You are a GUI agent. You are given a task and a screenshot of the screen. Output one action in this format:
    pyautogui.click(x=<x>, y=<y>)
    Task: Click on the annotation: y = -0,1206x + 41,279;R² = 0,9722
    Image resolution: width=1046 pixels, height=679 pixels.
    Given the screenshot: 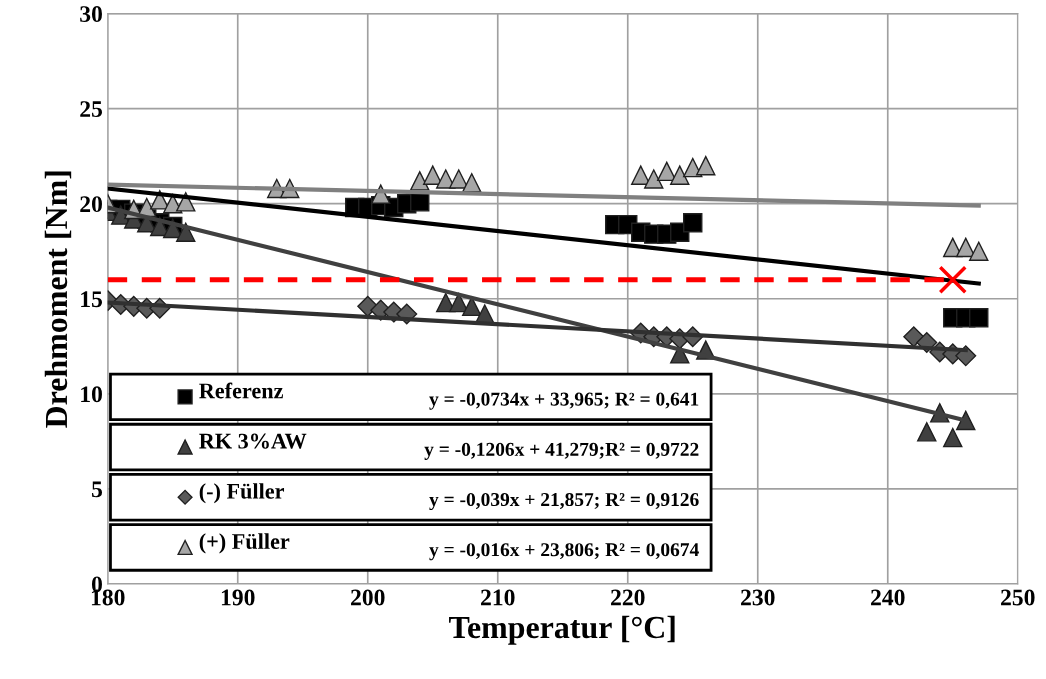 What is the action you would take?
    pyautogui.click(x=561, y=451)
    